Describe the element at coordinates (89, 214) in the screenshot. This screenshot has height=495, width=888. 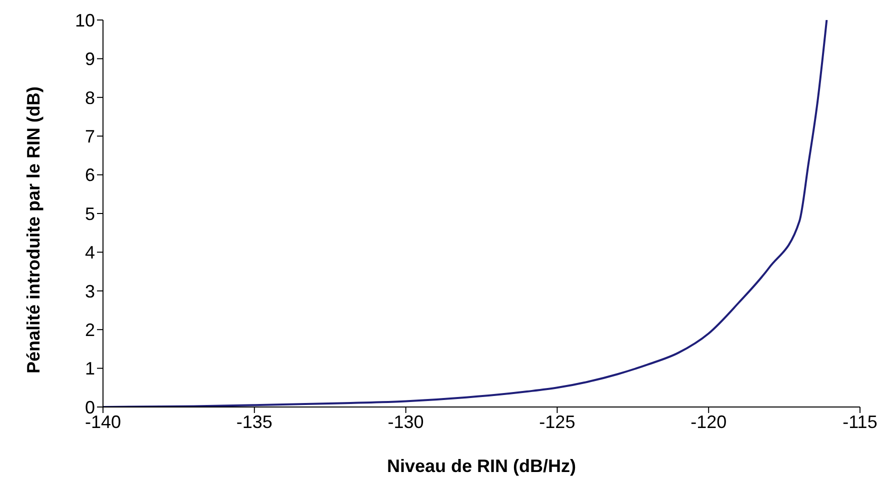
I see `y-tick-label: 5` at that location.